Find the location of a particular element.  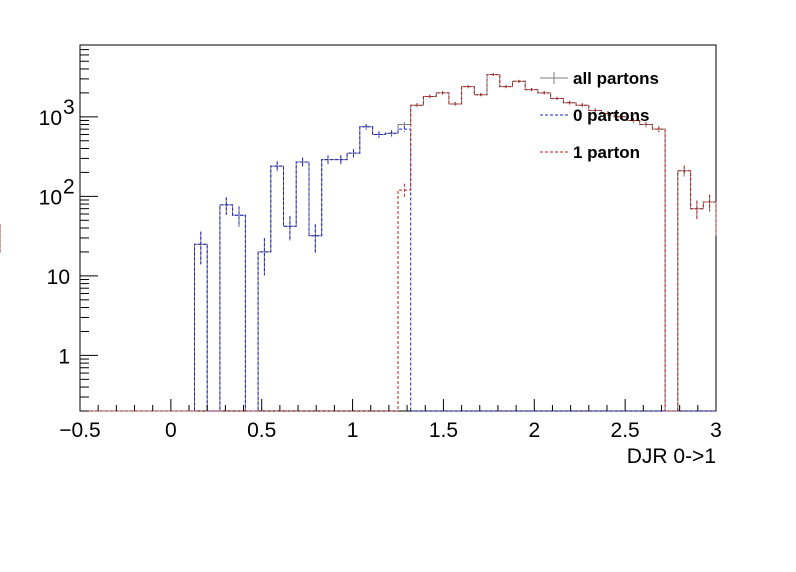

x-tick-label: 0 is located at coordinates (171, 430).